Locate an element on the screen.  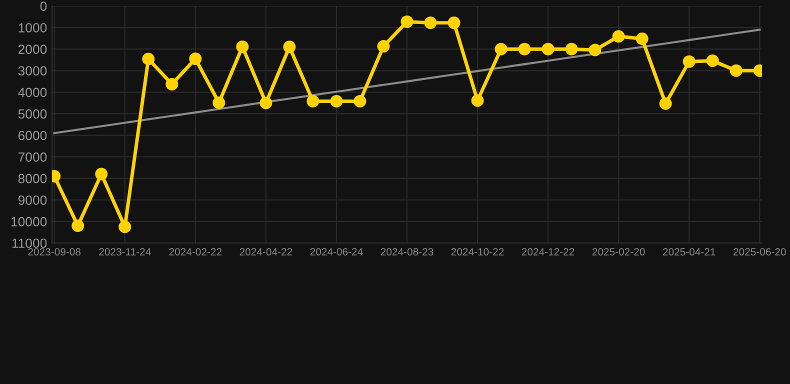
y-tick-label: 3000 is located at coordinates (32, 71).